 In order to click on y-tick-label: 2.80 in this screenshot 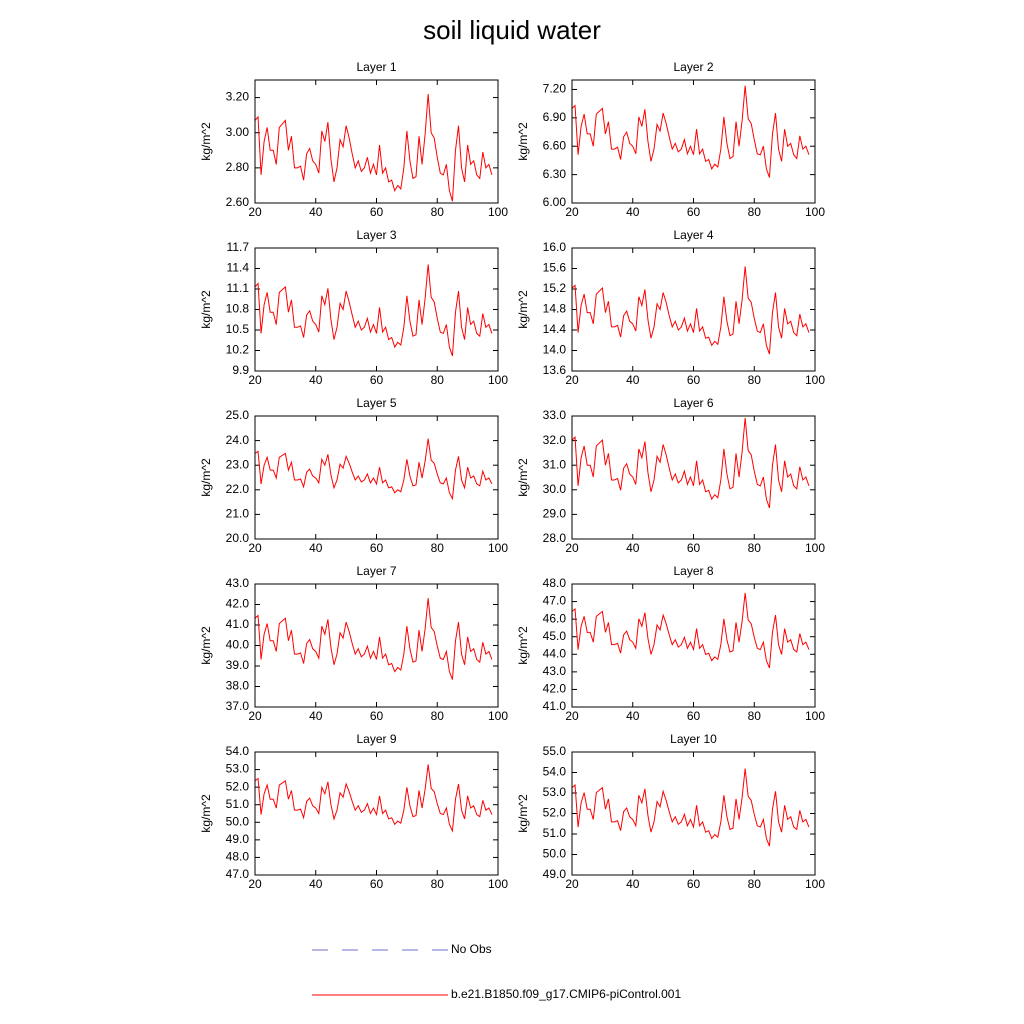, I will do `click(238, 167)`.